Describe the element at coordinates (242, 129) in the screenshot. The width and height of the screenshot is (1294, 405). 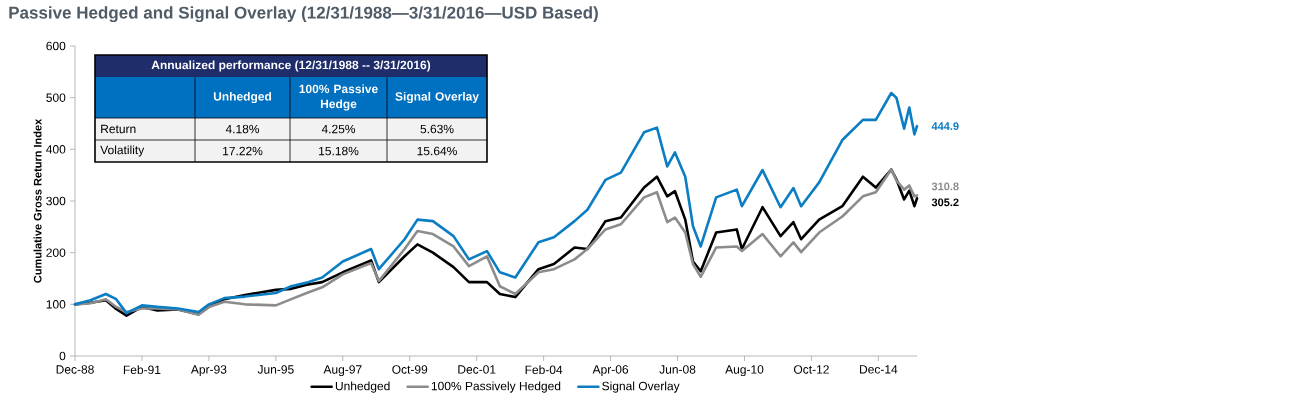
I see `annotation: 4.18%` at that location.